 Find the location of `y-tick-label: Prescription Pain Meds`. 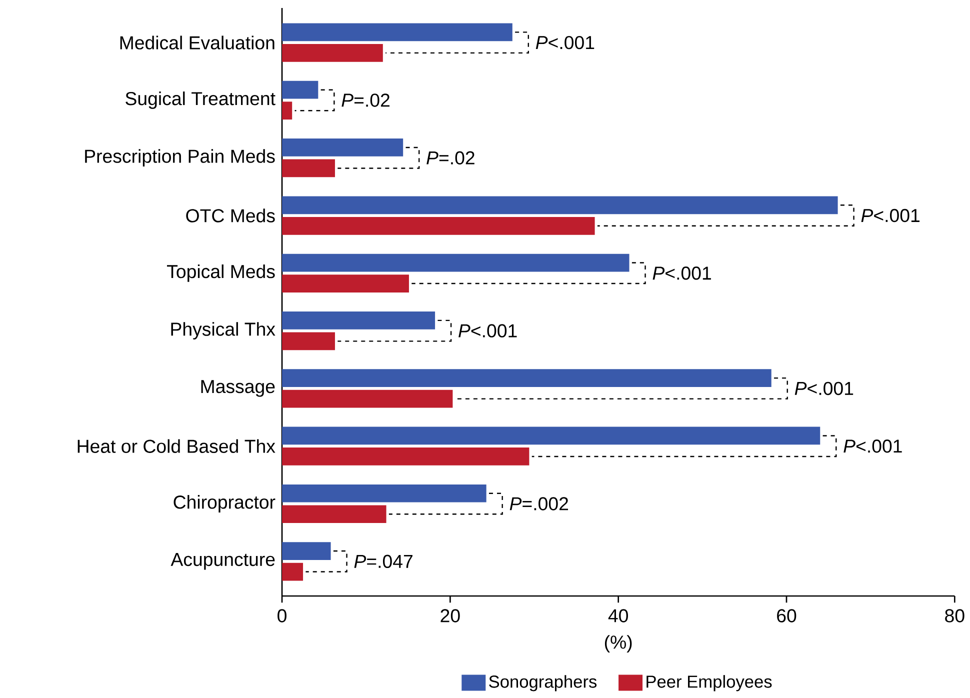

y-tick-label: Prescription Pain Meds is located at coordinates (180, 158).